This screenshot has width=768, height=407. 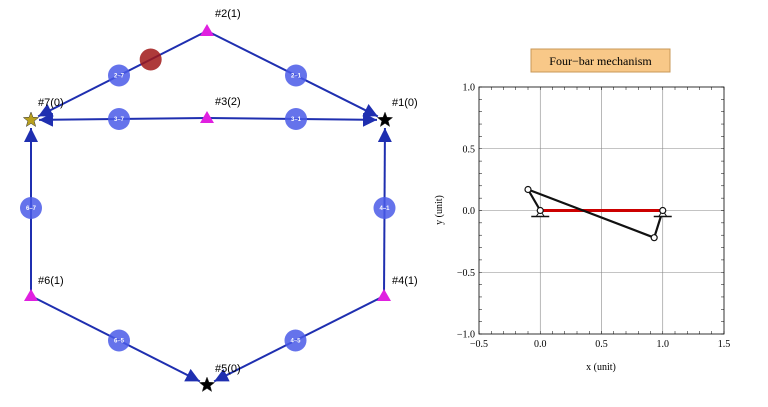 What do you see at coordinates (384, 295) in the screenshot?
I see `node-4-triangle-marker` at bounding box center [384, 295].